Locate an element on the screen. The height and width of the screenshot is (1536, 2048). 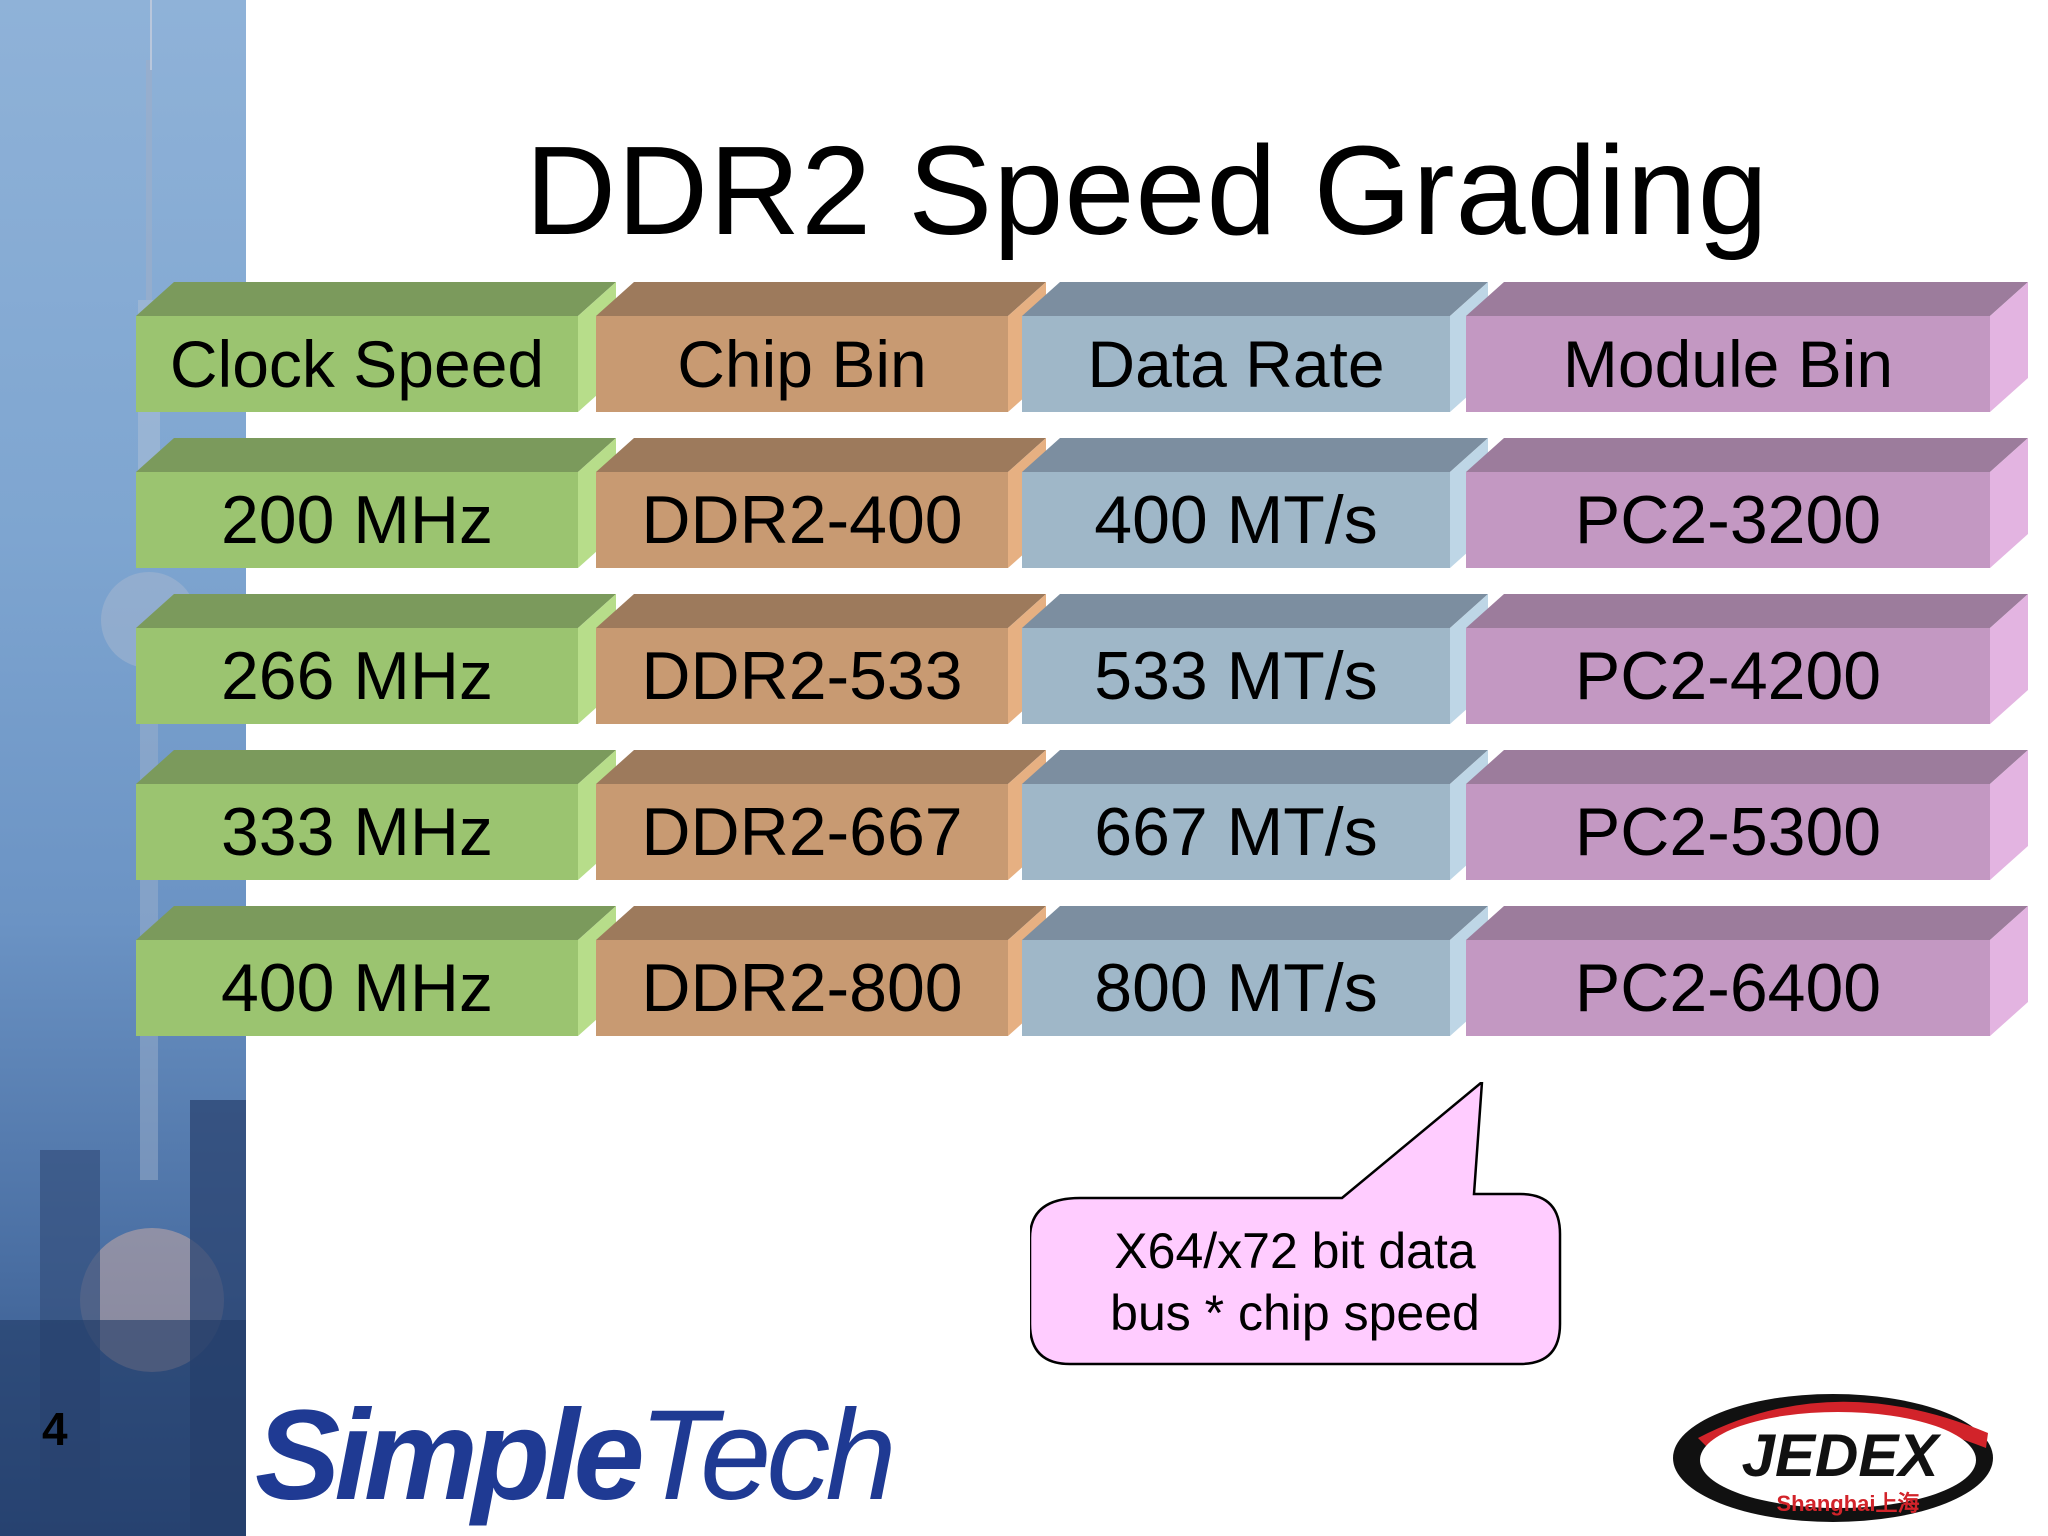
table-cell: PC2-4200 is located at coordinates (1747, 659).